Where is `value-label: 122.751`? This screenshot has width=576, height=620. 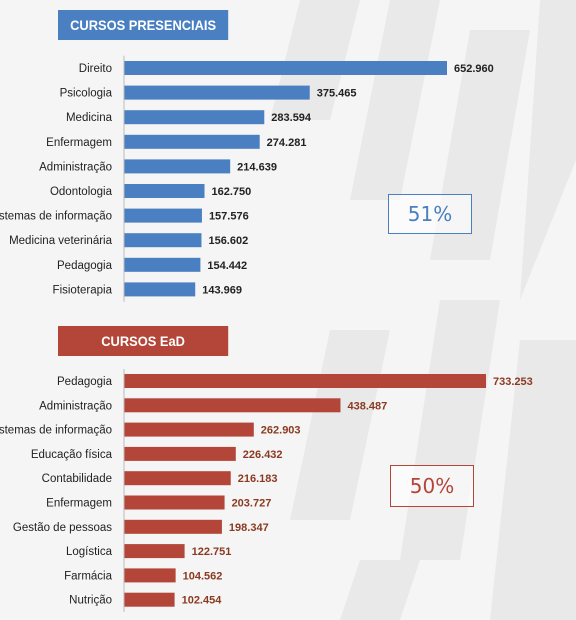 value-label: 122.751 is located at coordinates (212, 552).